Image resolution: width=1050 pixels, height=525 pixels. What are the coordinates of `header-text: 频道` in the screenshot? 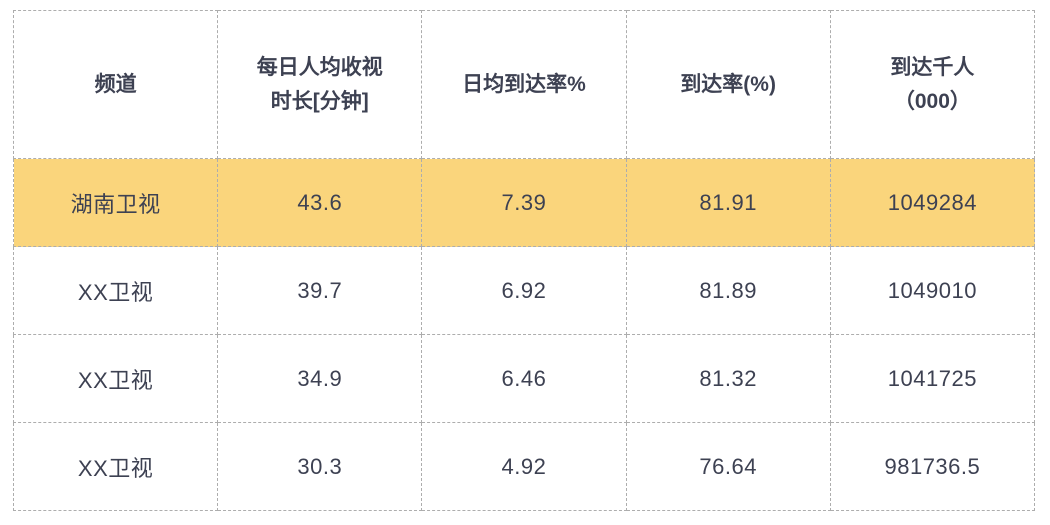 It's located at (115, 84).